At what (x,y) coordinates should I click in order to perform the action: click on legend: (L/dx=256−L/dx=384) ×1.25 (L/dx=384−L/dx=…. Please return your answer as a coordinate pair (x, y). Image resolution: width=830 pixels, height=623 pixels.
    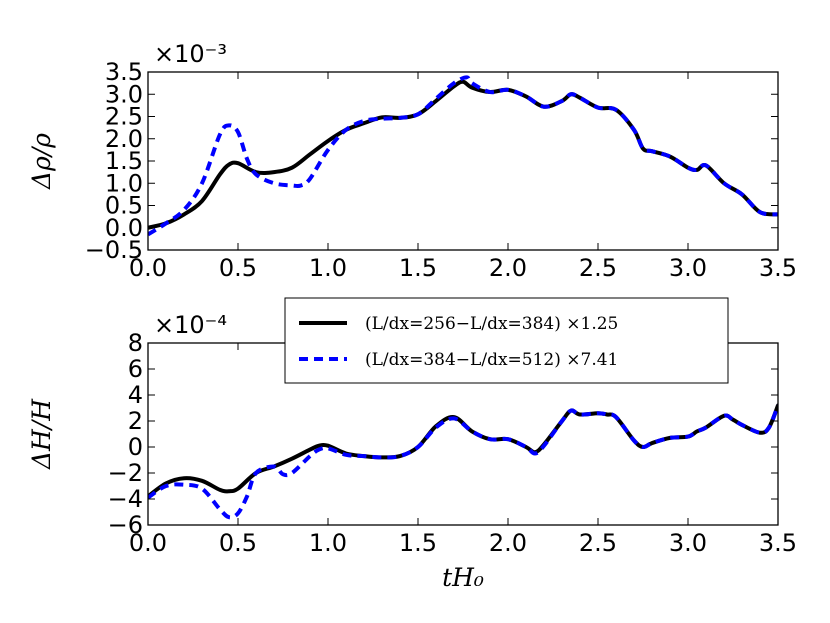
    Looking at the image, I should click on (506, 340).